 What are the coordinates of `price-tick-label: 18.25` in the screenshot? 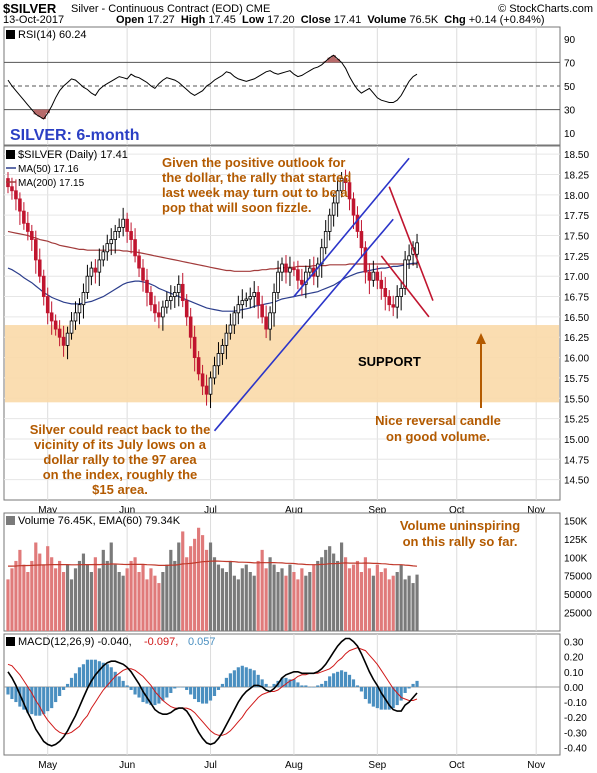 It's located at (576, 175).